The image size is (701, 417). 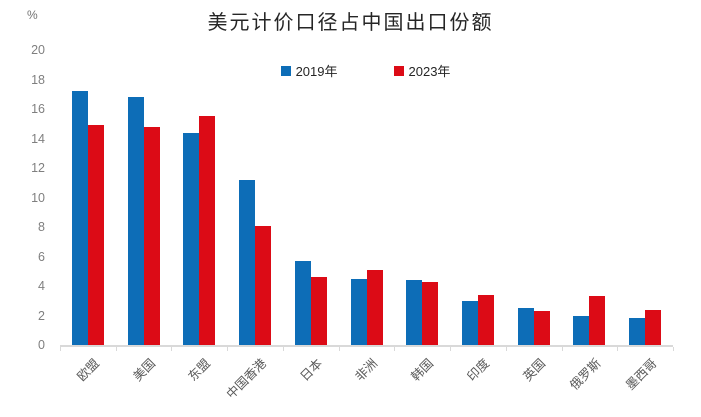 I want to click on x-axis-line, so click(x=366, y=346).